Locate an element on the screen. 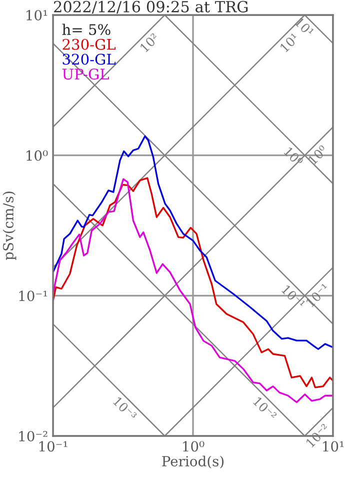 This screenshot has width=347, height=478. annotation: 10² is located at coordinates (150, 42).